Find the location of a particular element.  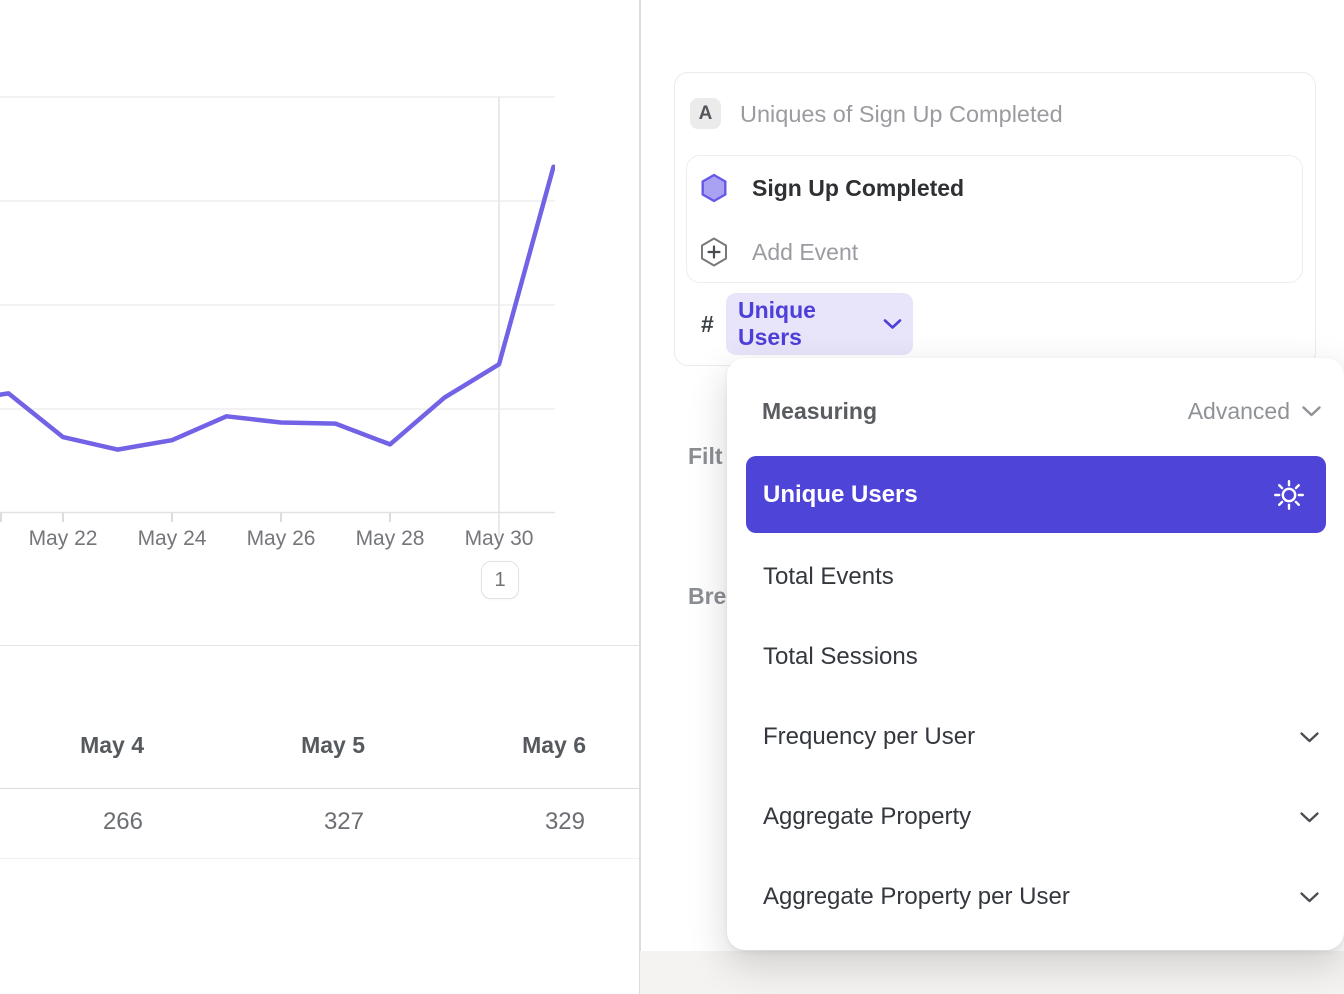

table-cell-value: 329 is located at coordinates (564, 821).